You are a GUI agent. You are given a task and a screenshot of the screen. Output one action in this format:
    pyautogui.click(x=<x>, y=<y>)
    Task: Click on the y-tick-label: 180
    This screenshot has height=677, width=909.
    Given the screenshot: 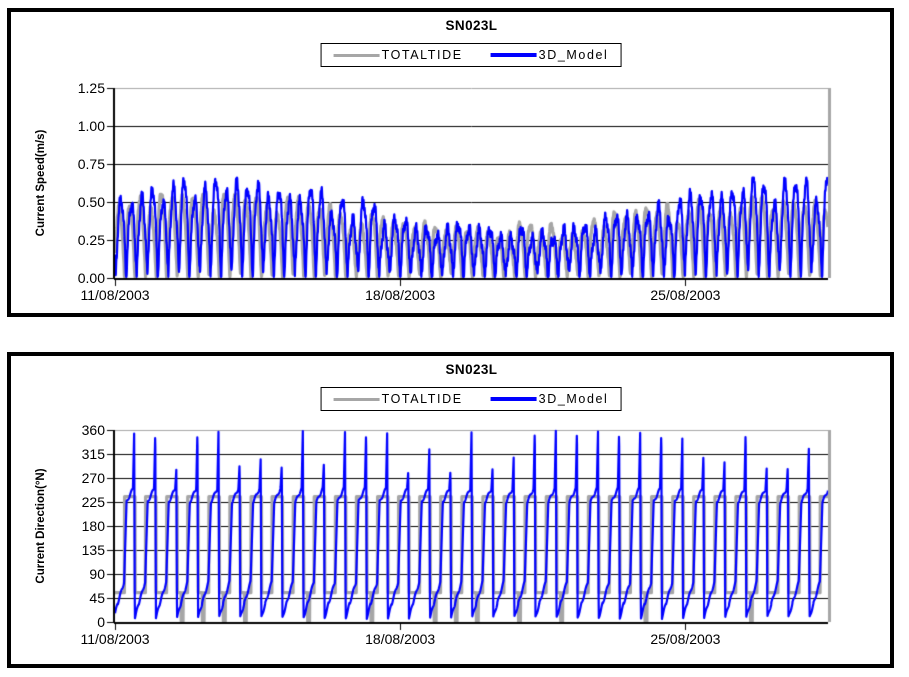 What is the action you would take?
    pyautogui.click(x=93, y=526)
    